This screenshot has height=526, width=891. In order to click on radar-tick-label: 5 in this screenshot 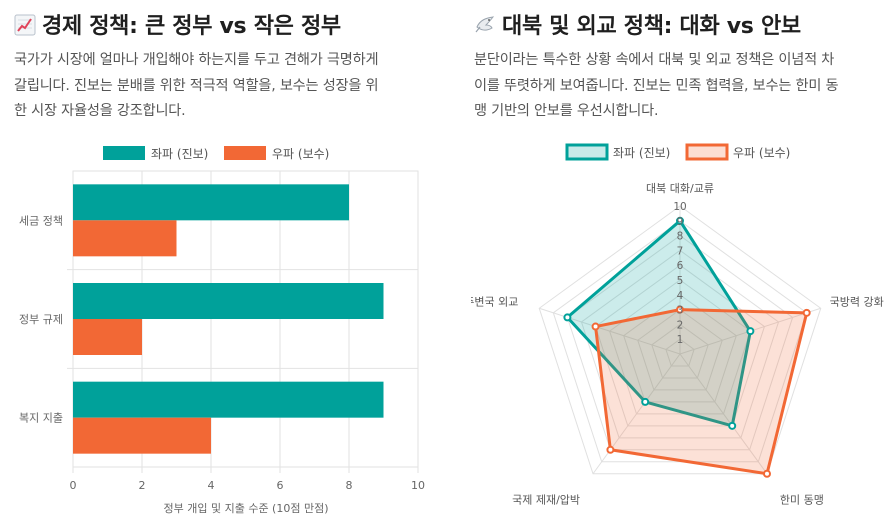, I will do `click(680, 281)`.